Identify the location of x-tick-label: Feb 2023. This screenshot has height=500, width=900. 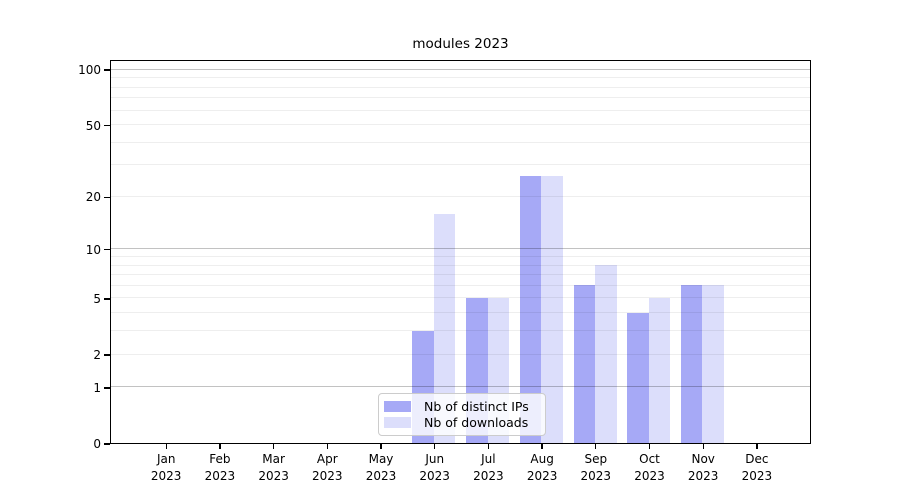
(220, 467).